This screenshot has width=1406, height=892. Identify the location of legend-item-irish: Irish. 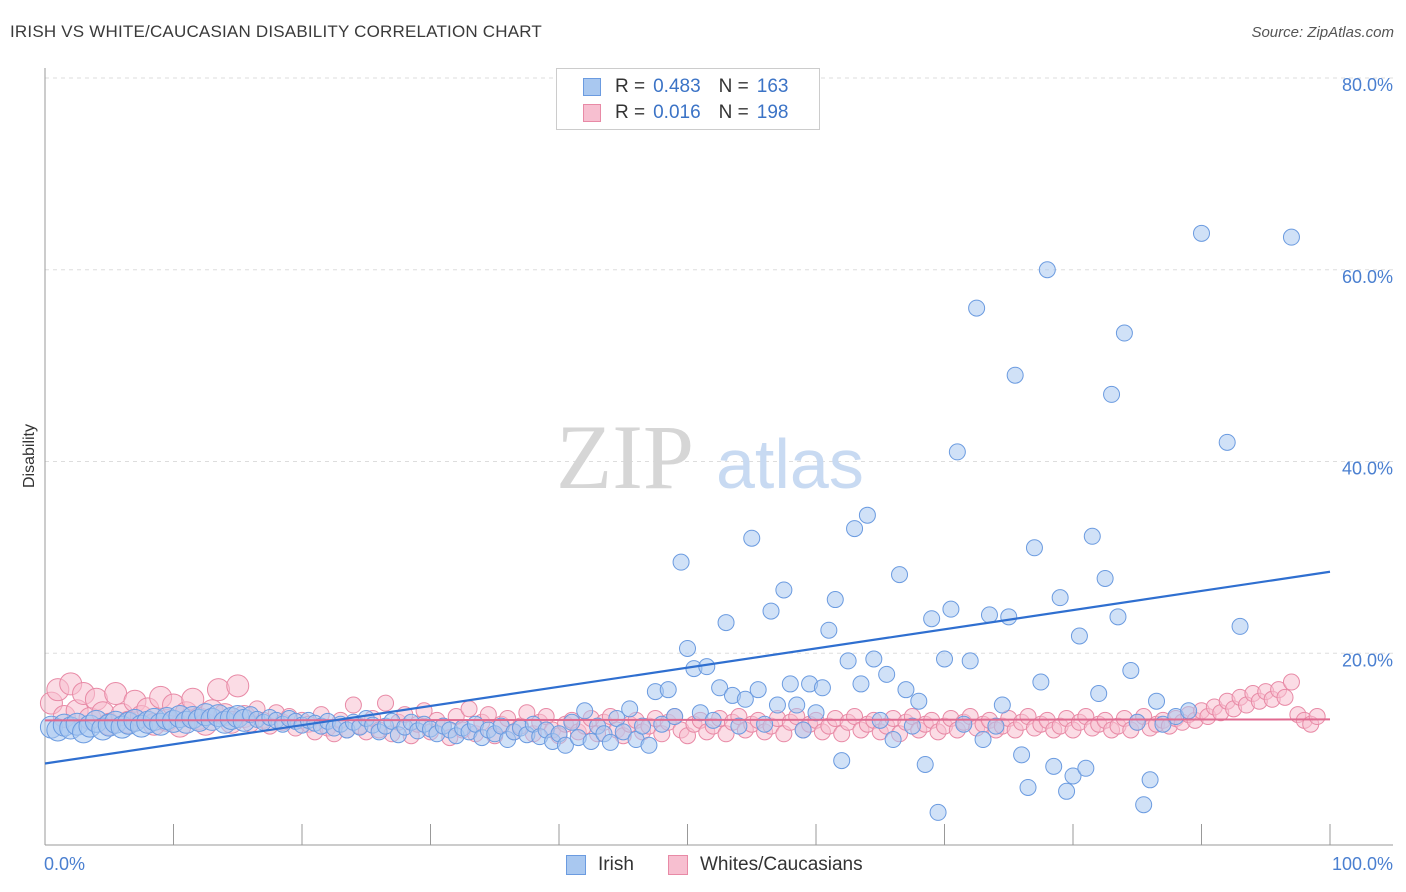
(600, 865).